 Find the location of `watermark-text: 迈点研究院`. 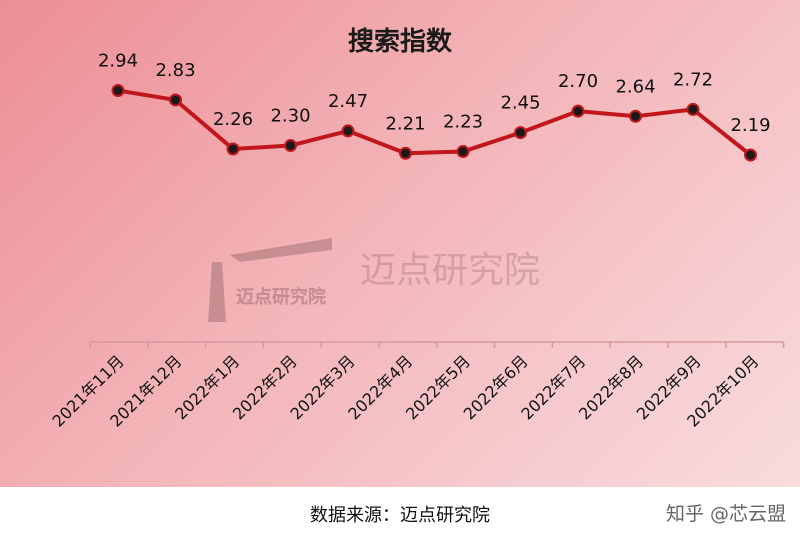

watermark-text: 迈点研究院 is located at coordinates (450, 270).